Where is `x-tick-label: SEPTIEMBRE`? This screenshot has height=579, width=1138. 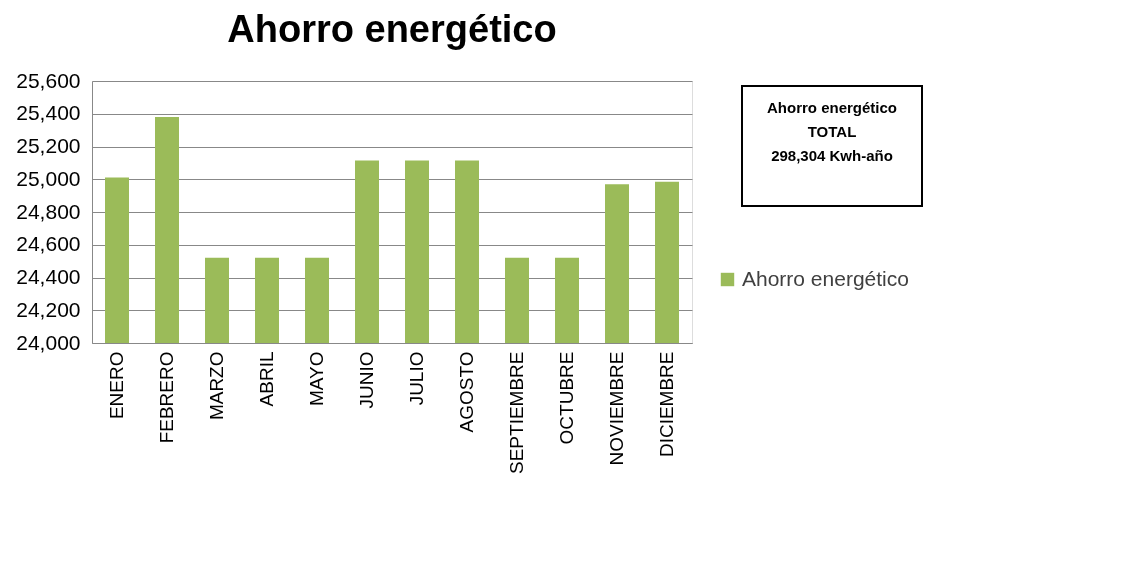
x-tick-label: SEPTIEMBRE is located at coordinates (516, 412).